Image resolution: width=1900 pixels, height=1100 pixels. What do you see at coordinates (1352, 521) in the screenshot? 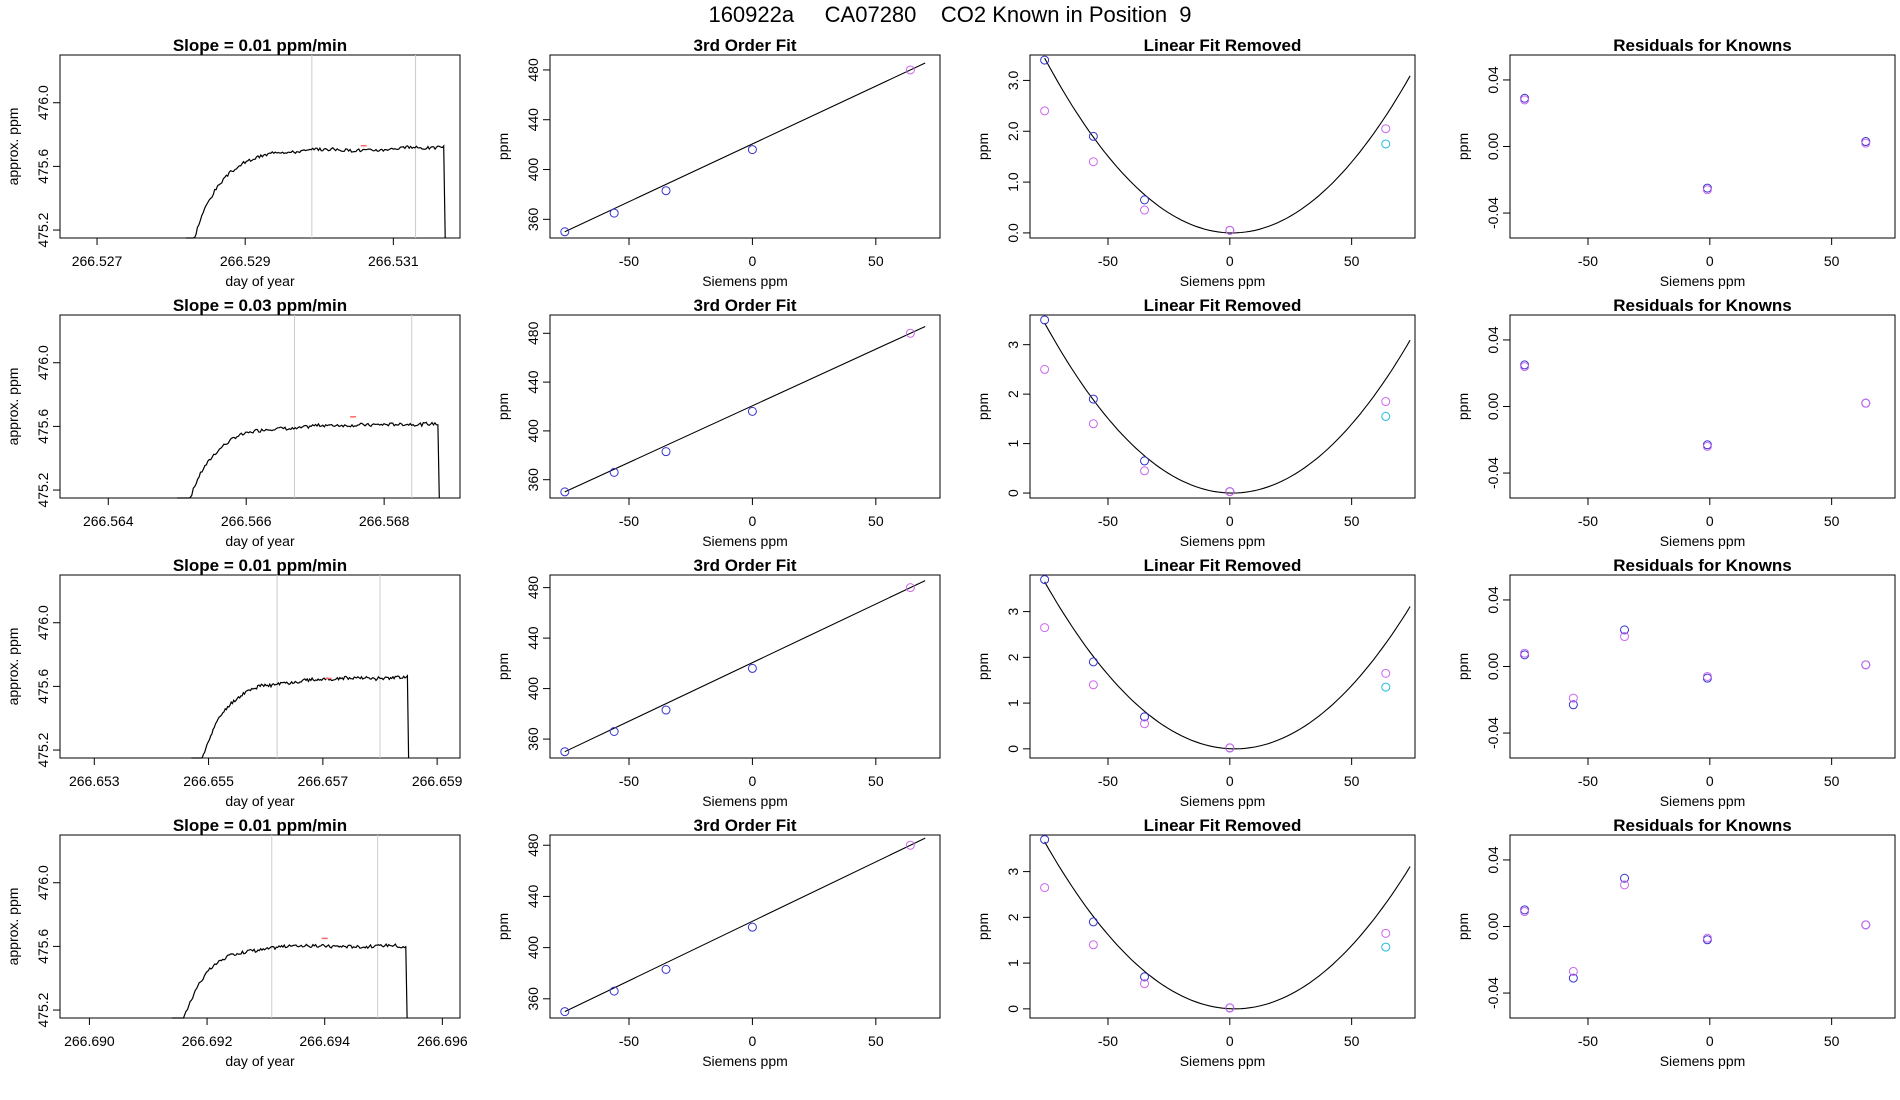
I see `panel-7-xtick-label: 50` at bounding box center [1352, 521].